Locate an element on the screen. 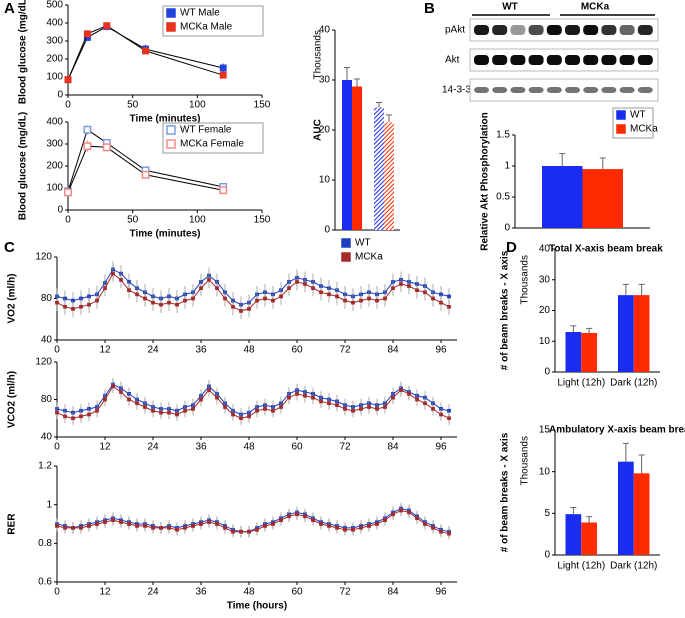 This screenshot has height=618, width=685. blot-row-label: 14-3-3 is located at coordinates (456, 90).